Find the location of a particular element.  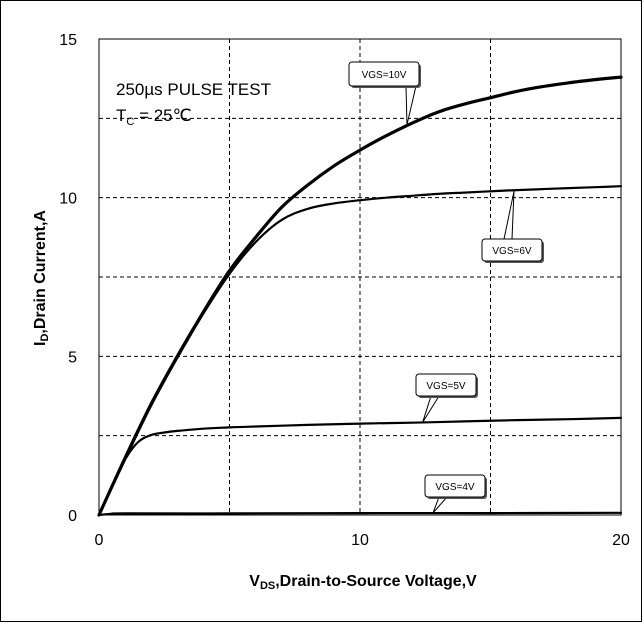

curve-vgs-4v is located at coordinates (360, 514).